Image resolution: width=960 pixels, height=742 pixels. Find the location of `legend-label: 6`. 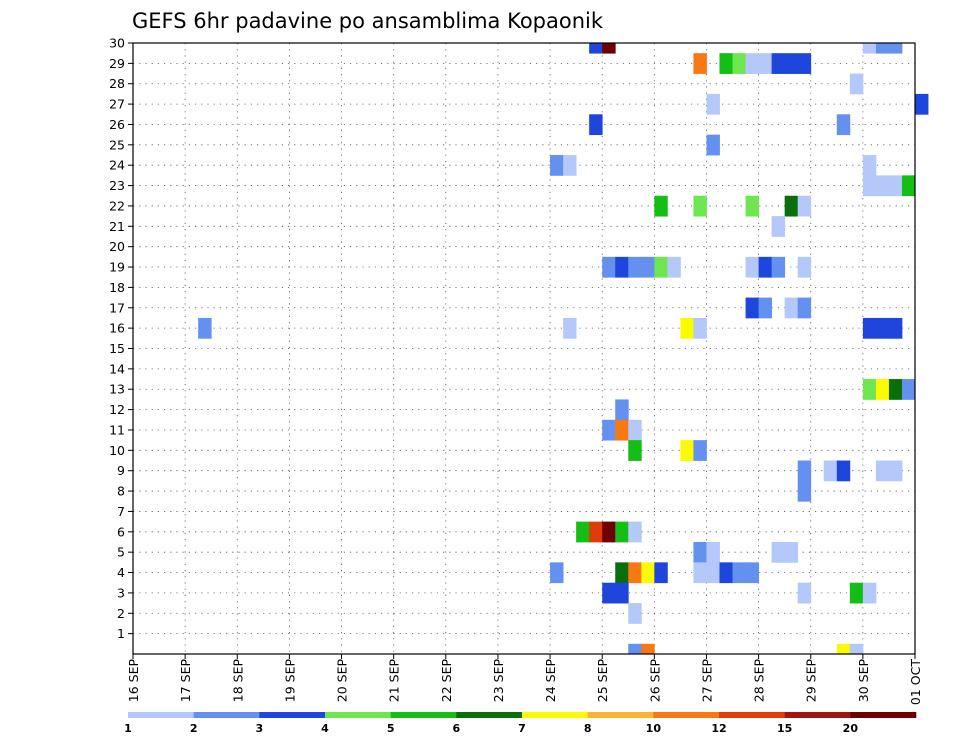

legend-label: 6 is located at coordinates (457, 728).